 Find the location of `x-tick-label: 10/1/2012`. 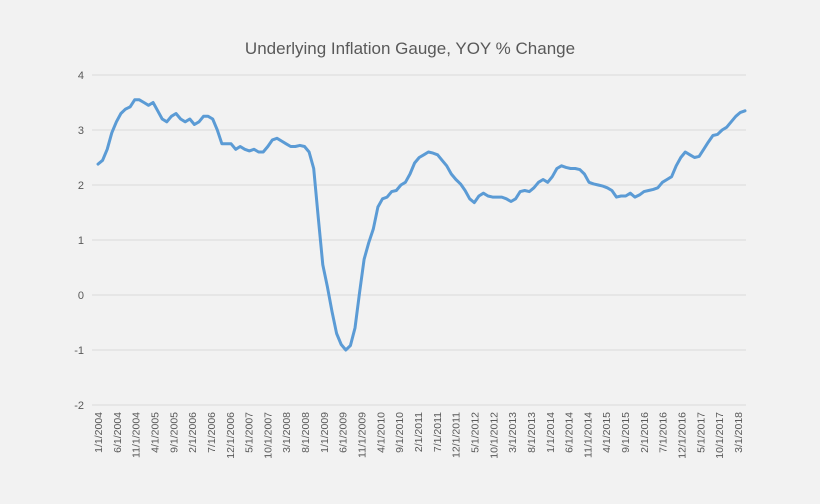

x-tick-label: 10/1/2012 is located at coordinates (494, 435).